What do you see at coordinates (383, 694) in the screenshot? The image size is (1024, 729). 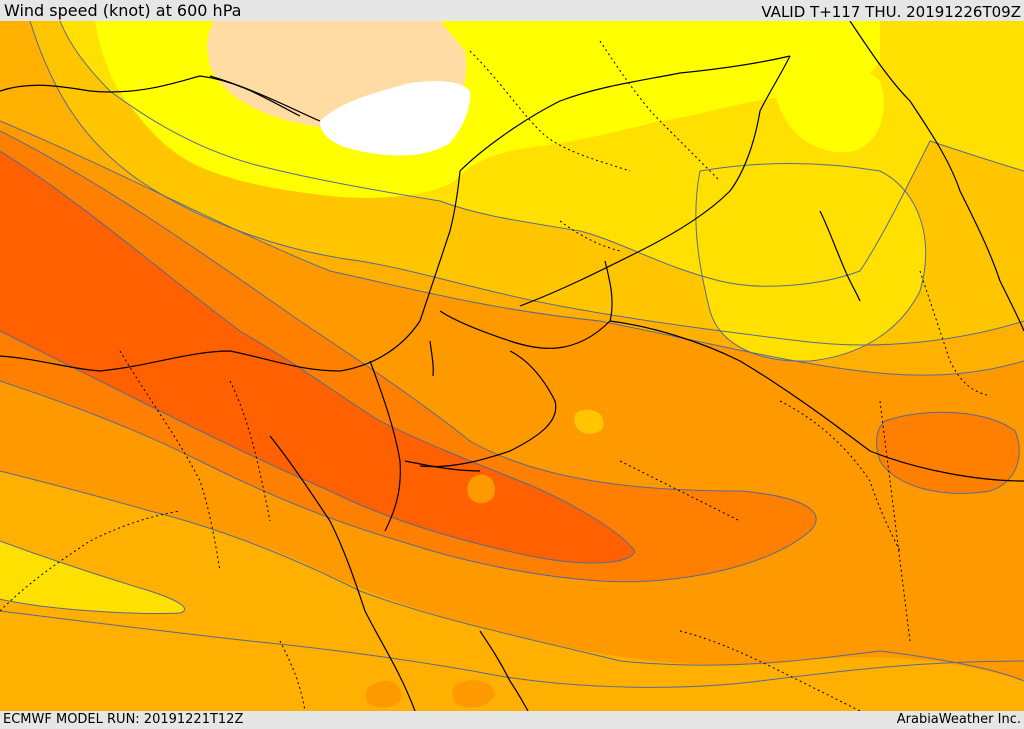 I see `small-patch-c` at bounding box center [383, 694].